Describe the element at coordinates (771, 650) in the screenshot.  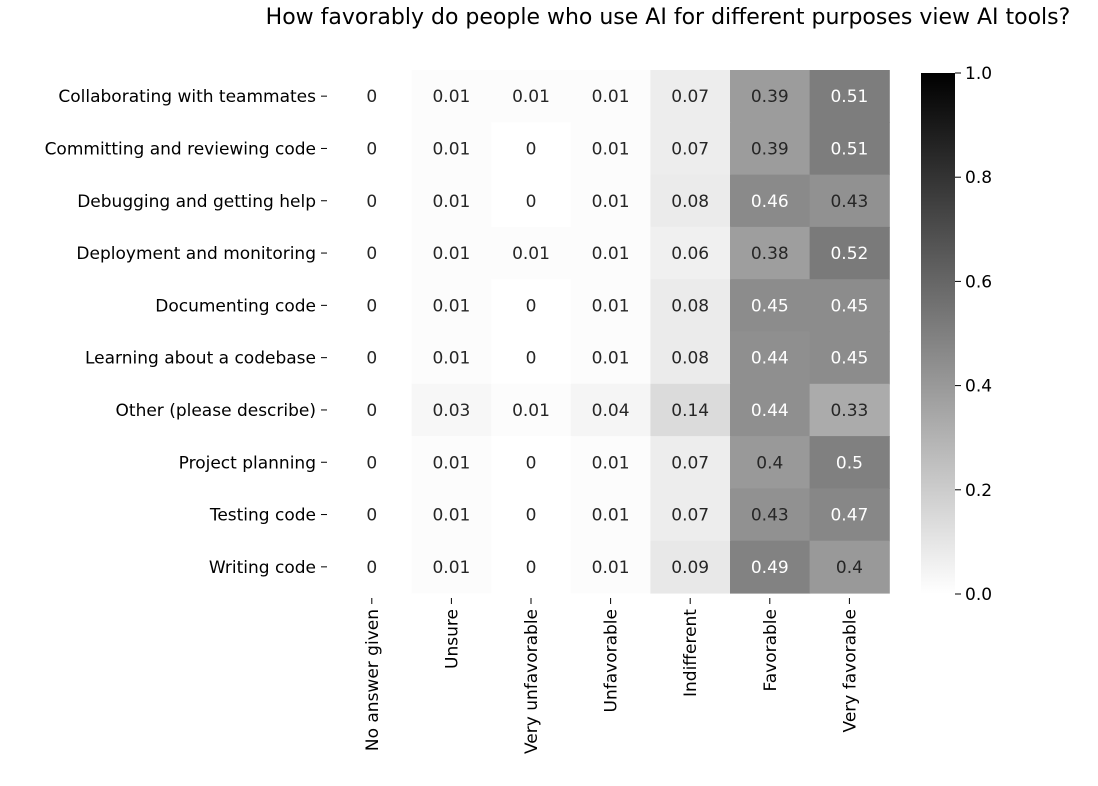
I see `column-label: Favorable` at that location.